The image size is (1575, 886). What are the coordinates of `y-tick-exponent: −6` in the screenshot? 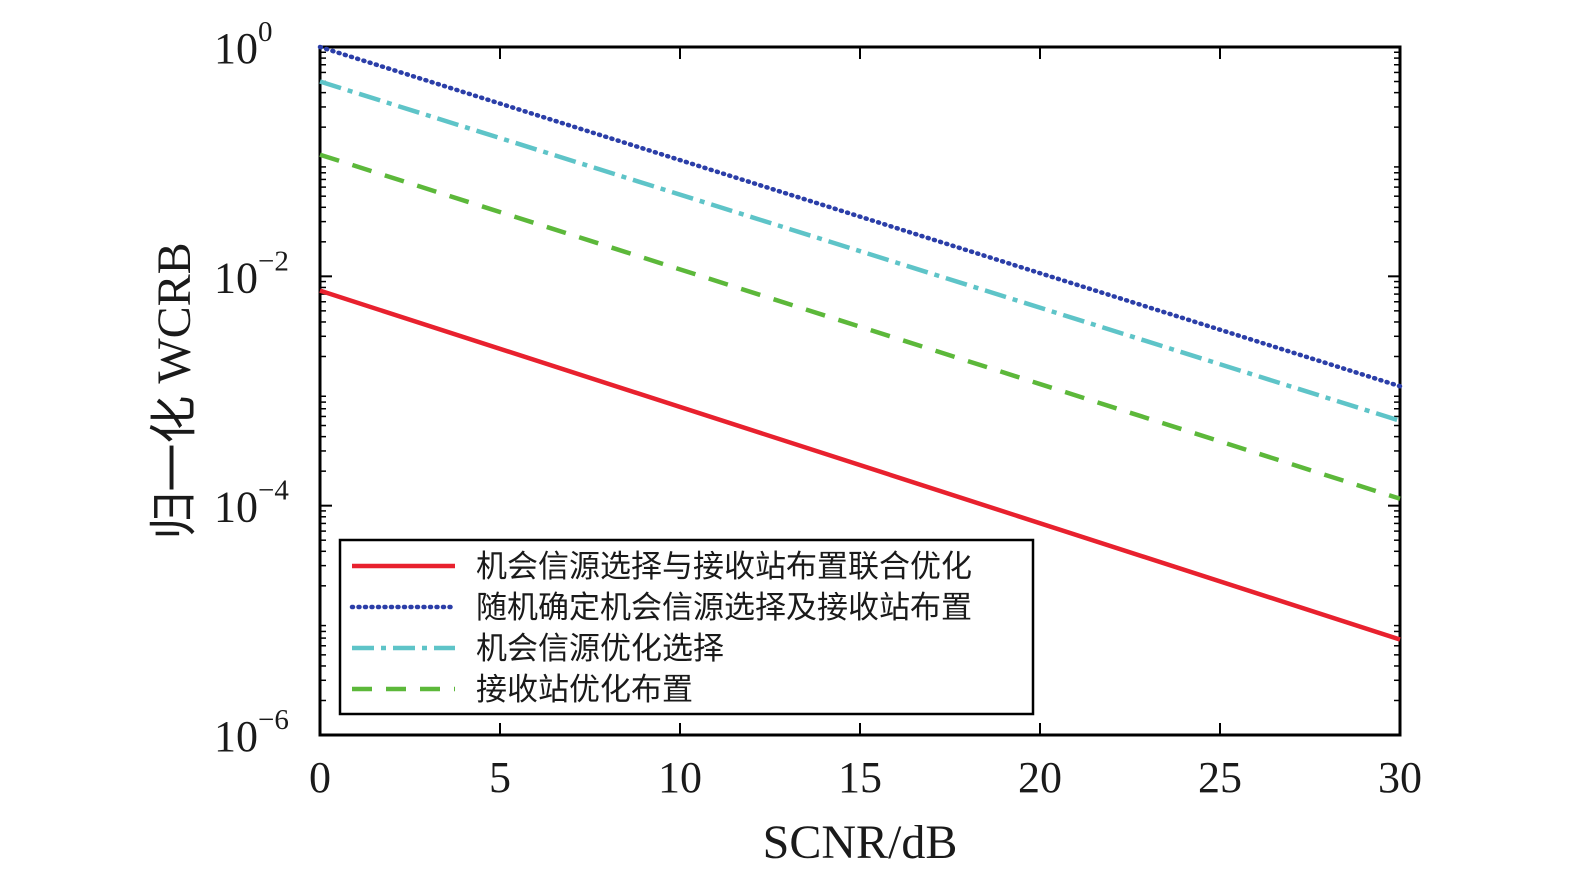 It's located at (273, 720).